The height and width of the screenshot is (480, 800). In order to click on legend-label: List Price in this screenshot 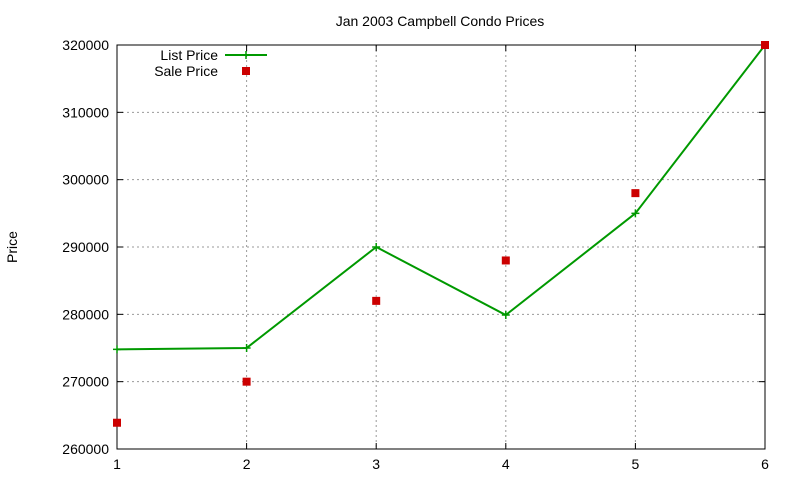, I will do `click(189, 55)`.